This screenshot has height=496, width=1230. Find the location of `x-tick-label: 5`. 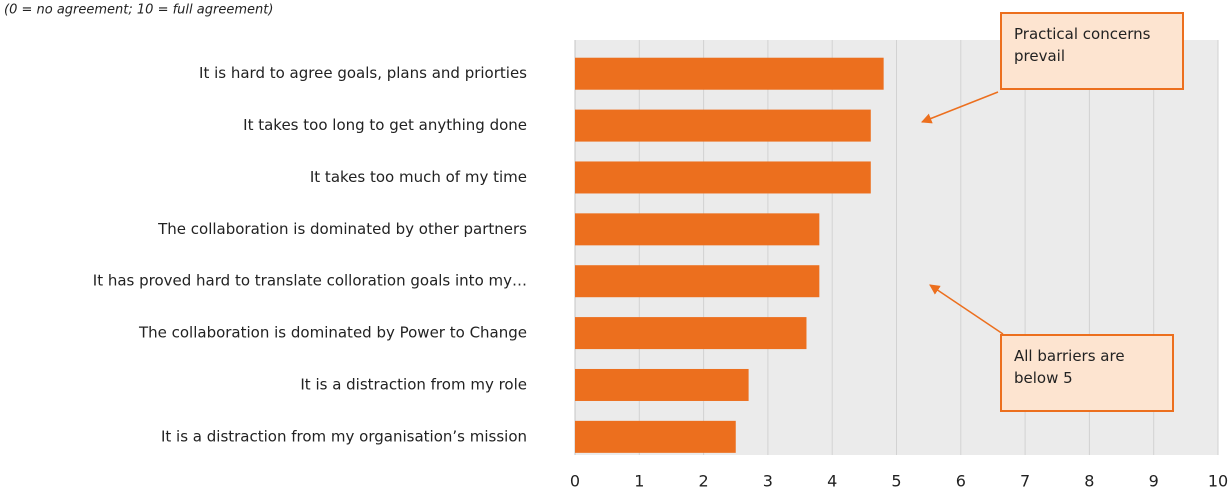

x-tick-label: 5 is located at coordinates (896, 481).